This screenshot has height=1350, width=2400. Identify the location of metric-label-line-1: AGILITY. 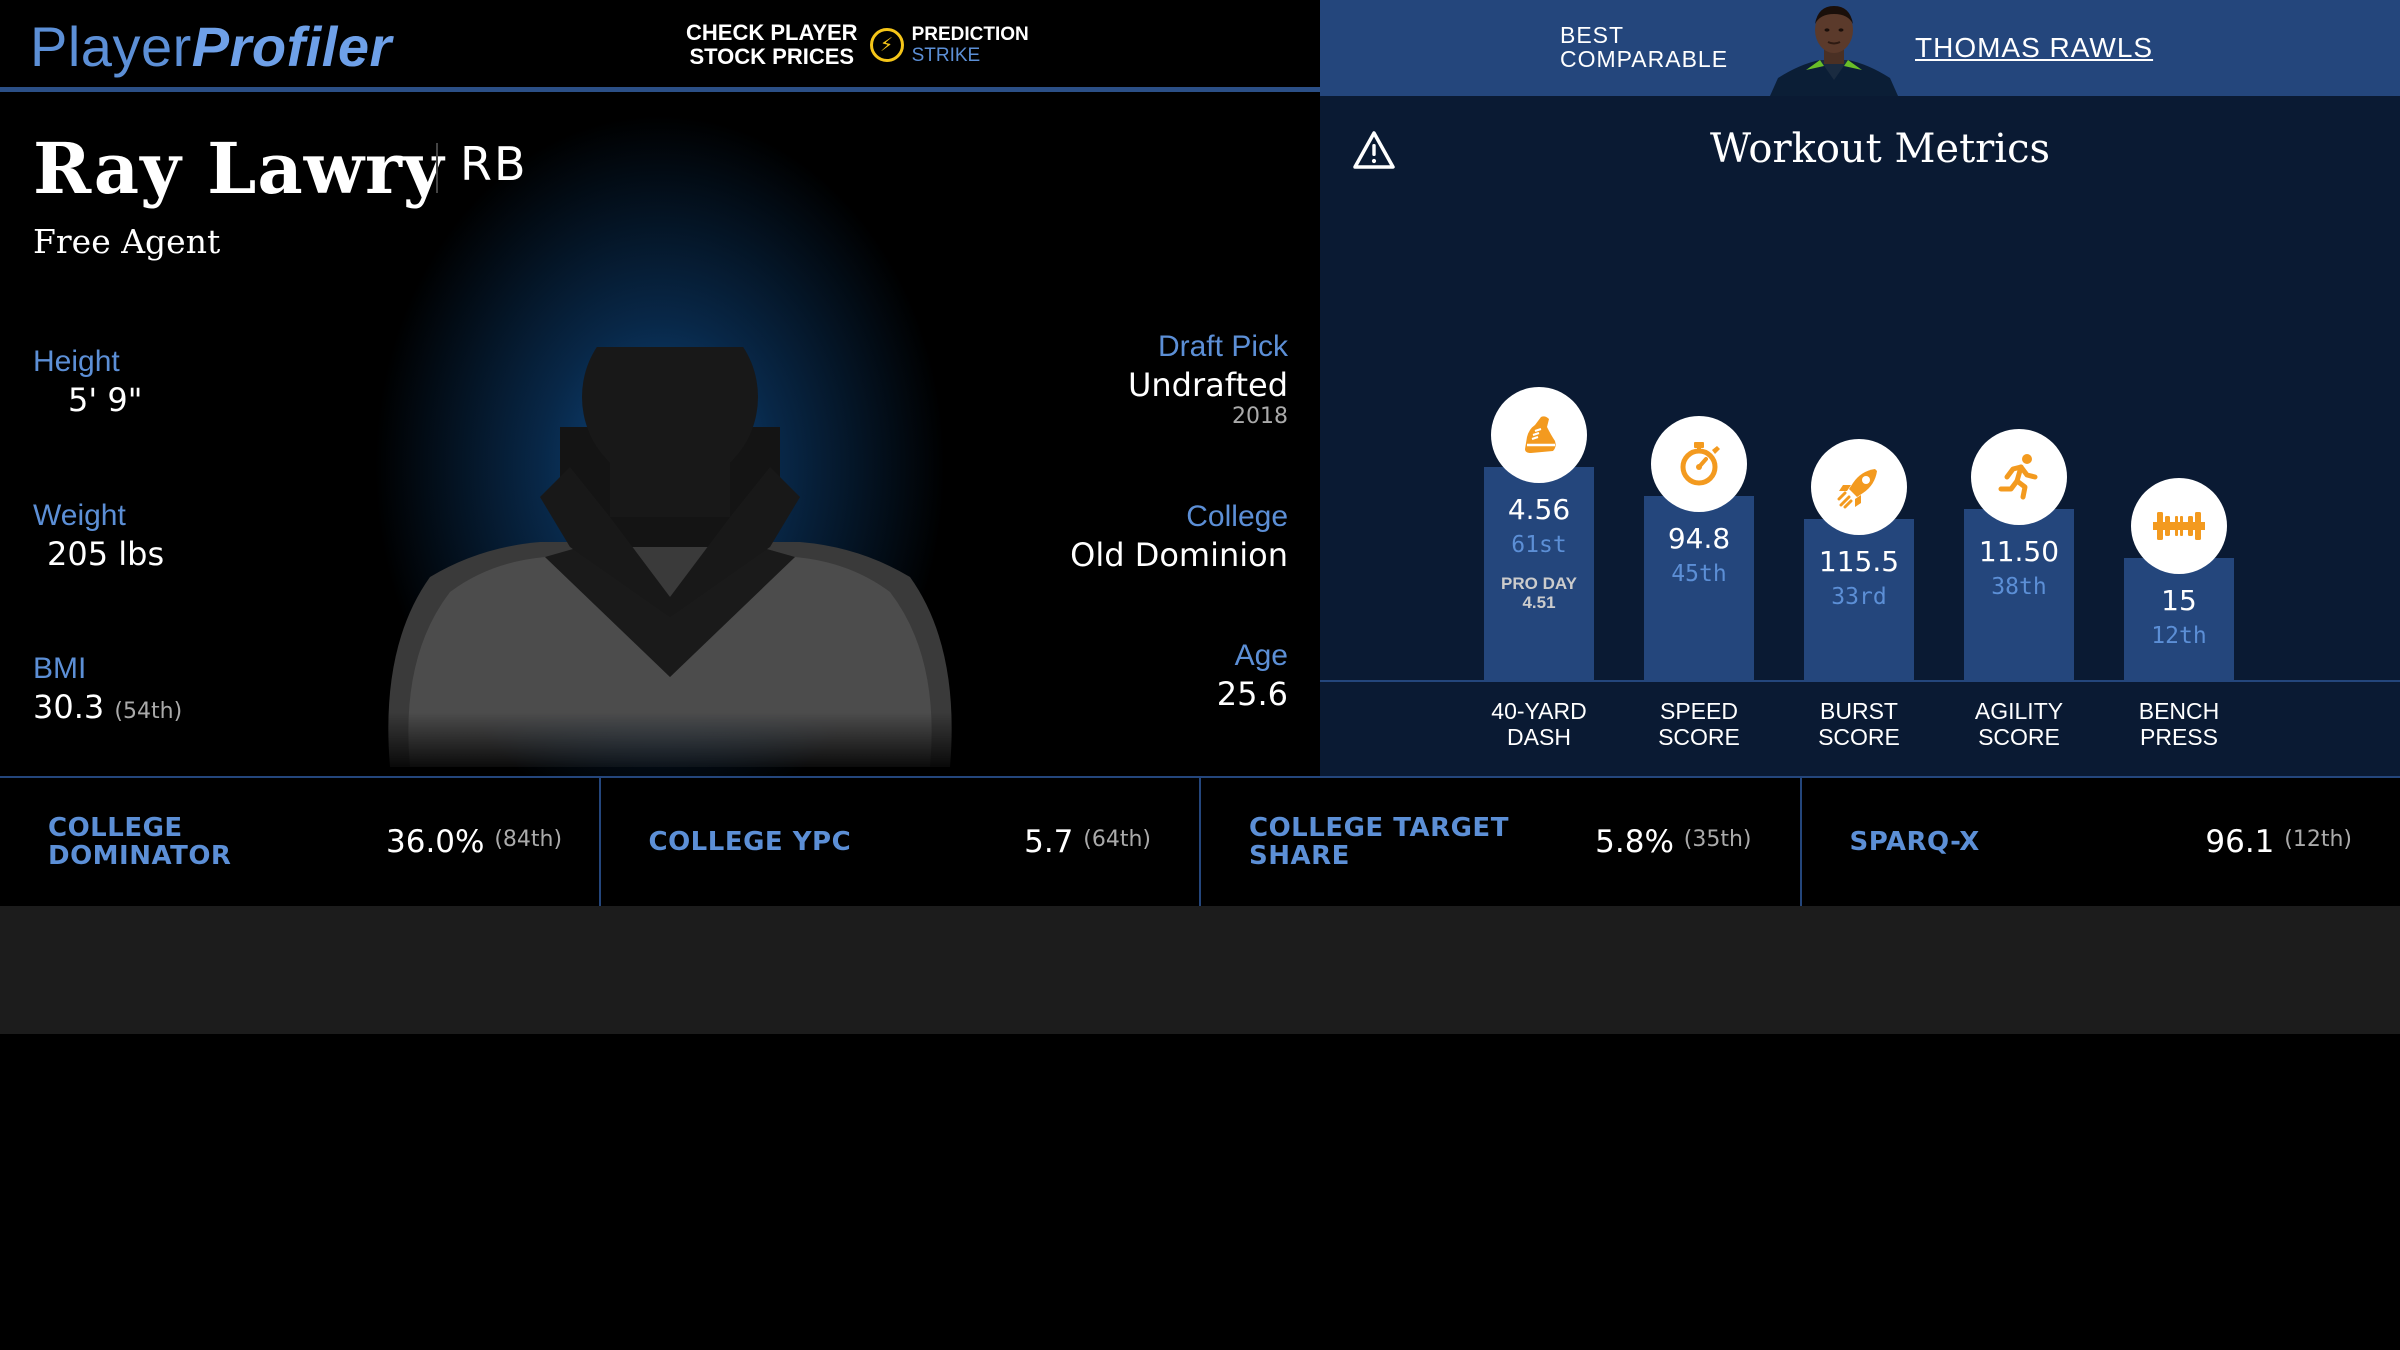
(2019, 711).